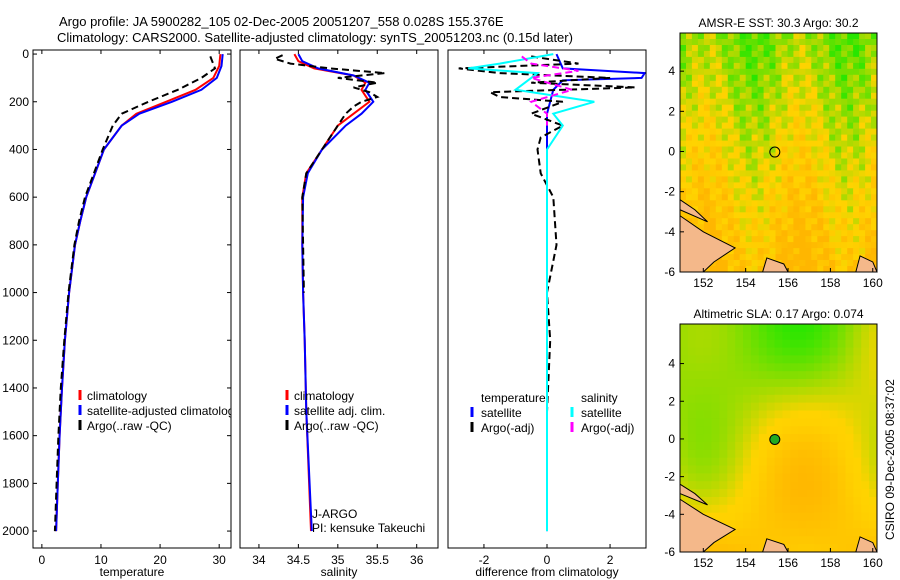 Image resolution: width=900 pixels, height=580 pixels. What do you see at coordinates (259, 560) in the screenshot?
I see `x-tick-label: 34` at bounding box center [259, 560].